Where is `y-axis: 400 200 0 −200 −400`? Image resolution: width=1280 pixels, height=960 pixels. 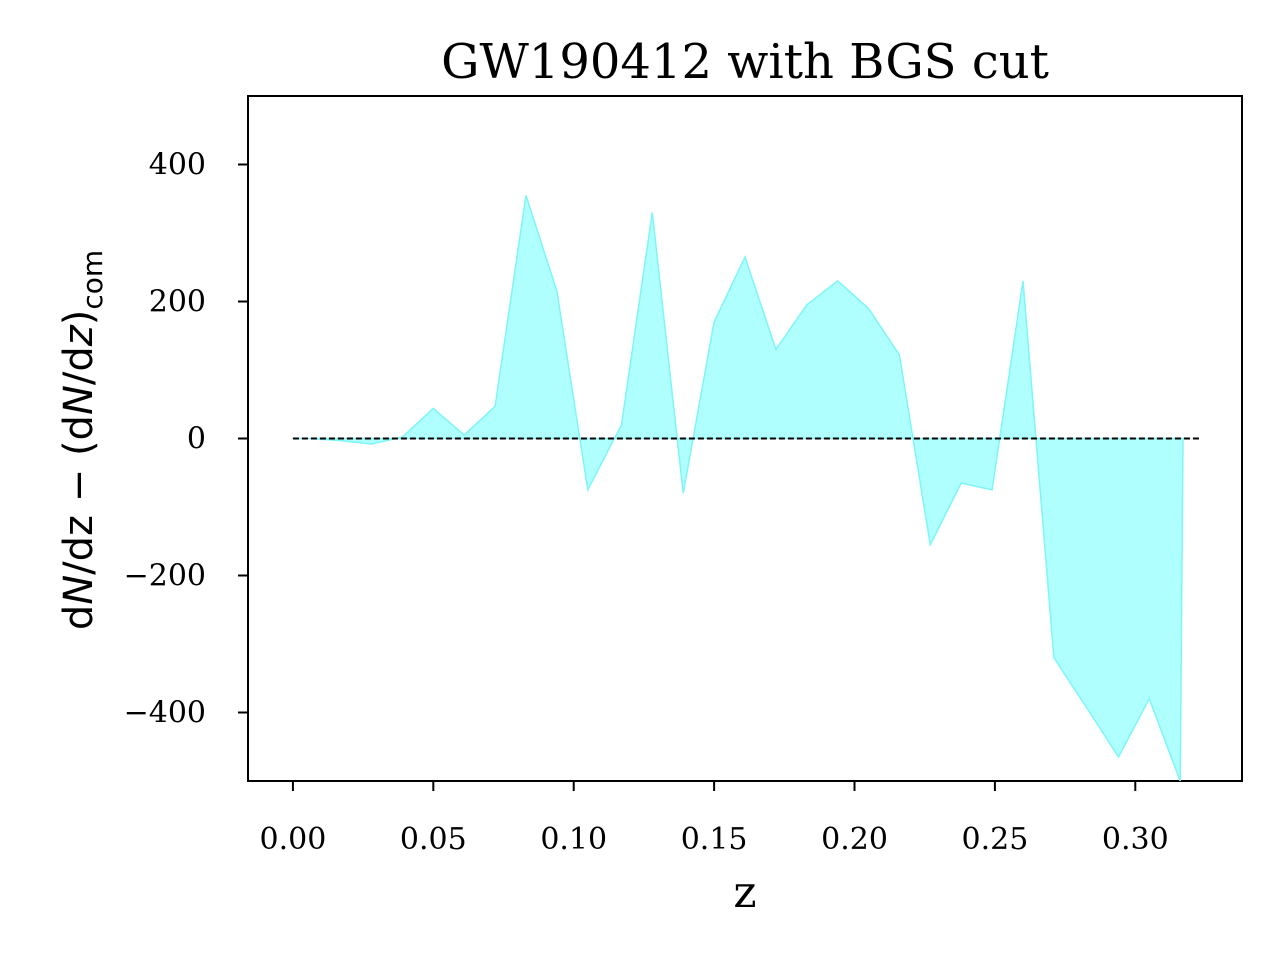
y-axis: 400 200 0 −200 −400 is located at coordinates (186, 439).